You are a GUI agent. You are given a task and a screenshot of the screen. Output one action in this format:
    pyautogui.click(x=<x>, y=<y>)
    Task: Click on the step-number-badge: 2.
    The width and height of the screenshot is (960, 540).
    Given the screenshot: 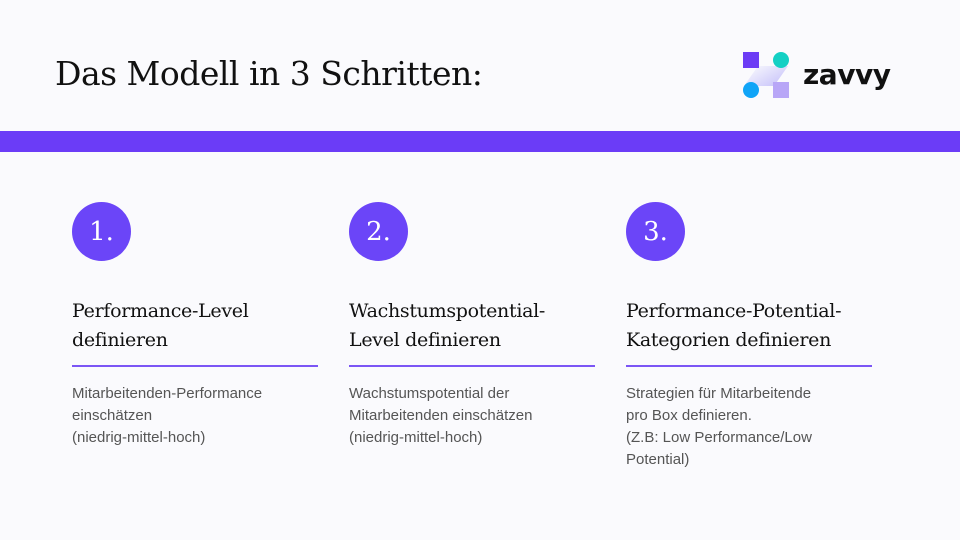 What is the action you would take?
    pyautogui.click(x=378, y=231)
    